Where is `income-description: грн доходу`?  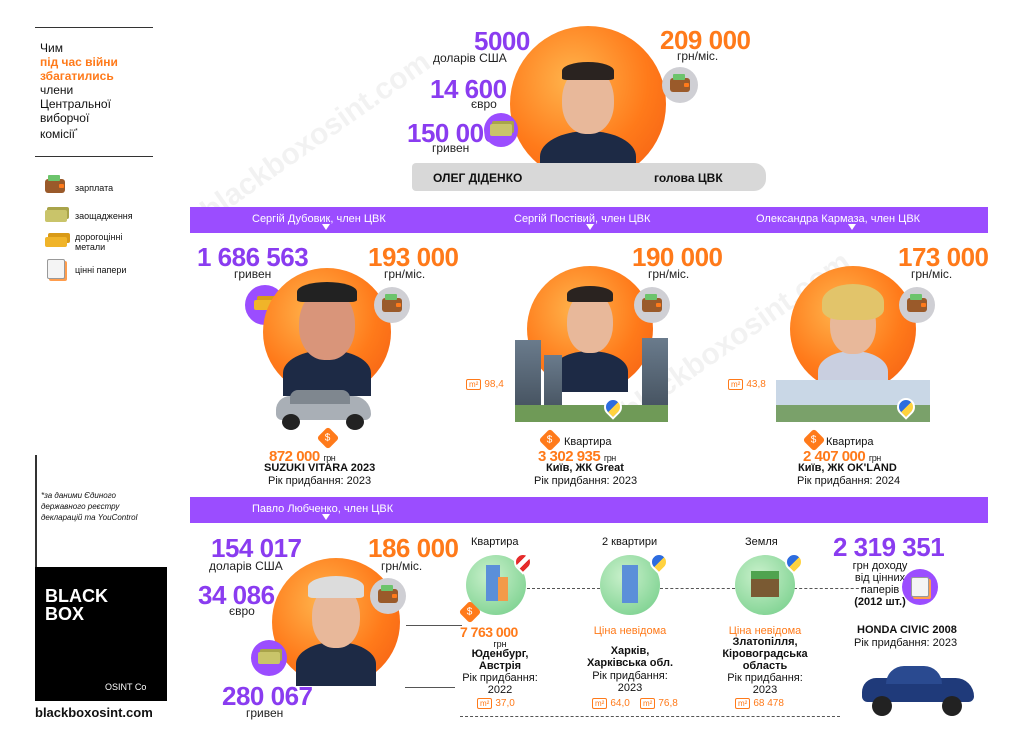
income-description: грн доходу is located at coordinates (880, 566).